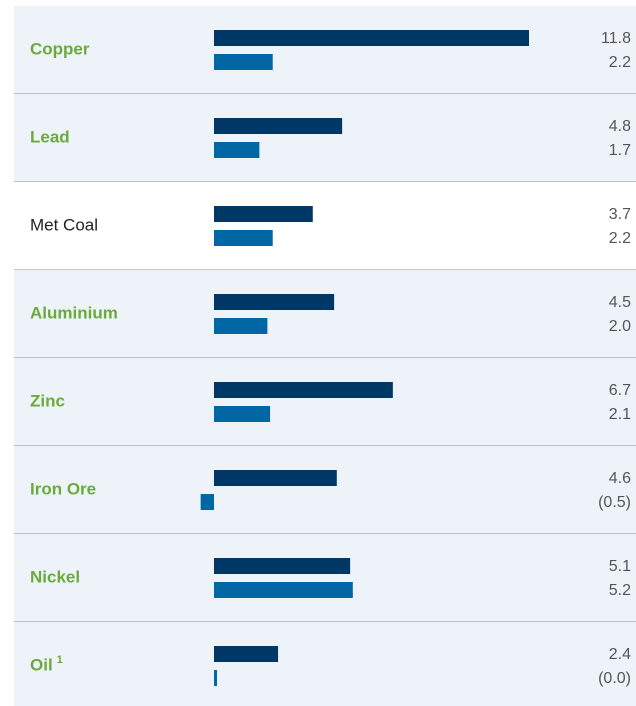 This screenshot has width=636, height=706. What do you see at coordinates (614, 678) in the screenshot?
I see `value-label: (0.0)` at bounding box center [614, 678].